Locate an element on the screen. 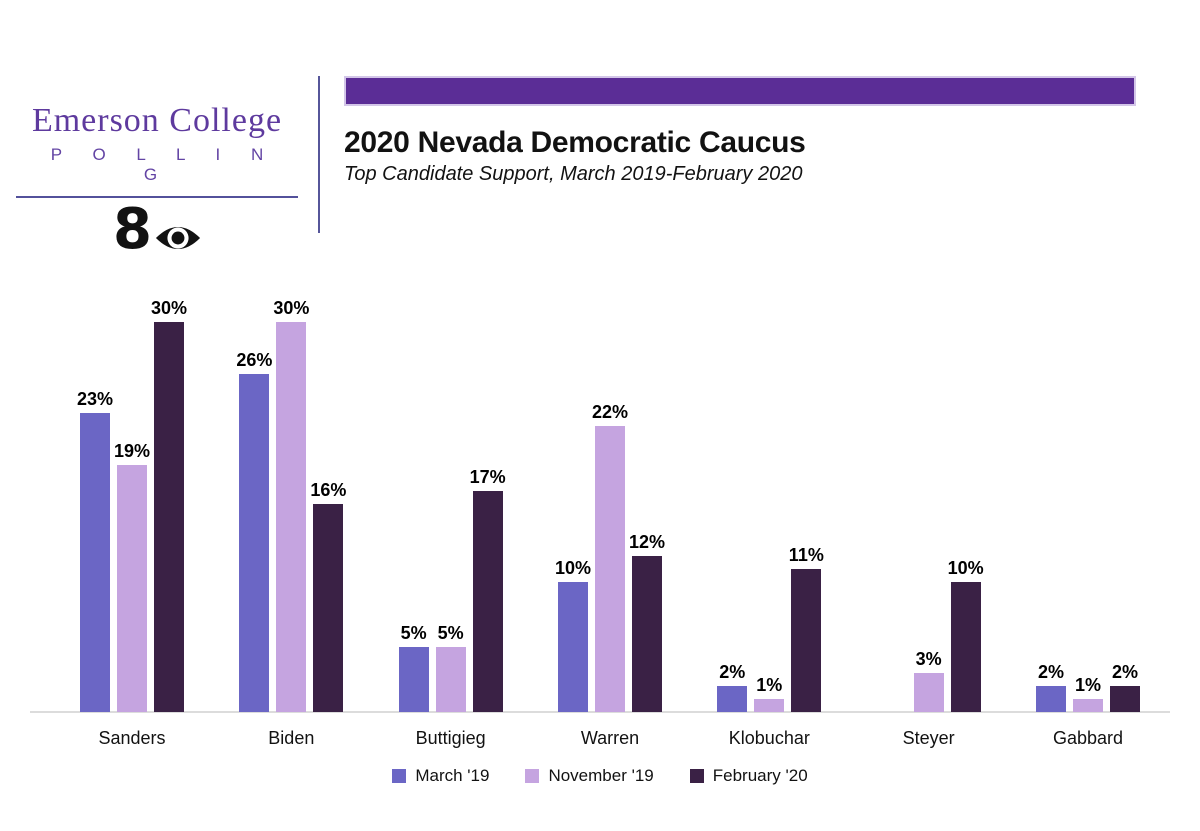 This screenshot has height=831, width=1200. bar-value-label: 11% is located at coordinates (806, 555).